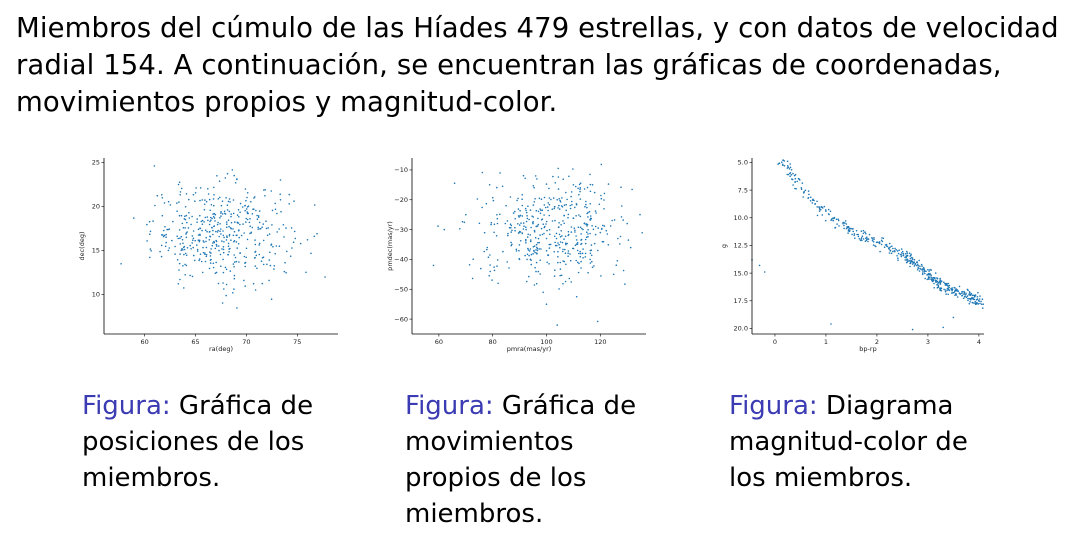 Image resolution: width=1067 pixels, height=542 pixels. Describe the element at coordinates (867, 349) in the screenshot. I see `x-axis-label: bp-rp` at that location.